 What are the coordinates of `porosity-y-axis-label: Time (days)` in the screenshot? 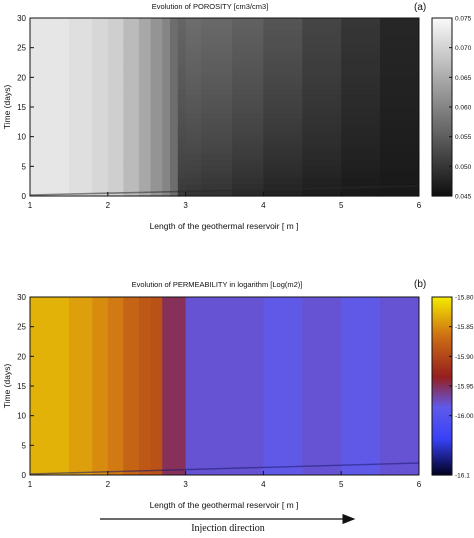 It's located at (7, 107).